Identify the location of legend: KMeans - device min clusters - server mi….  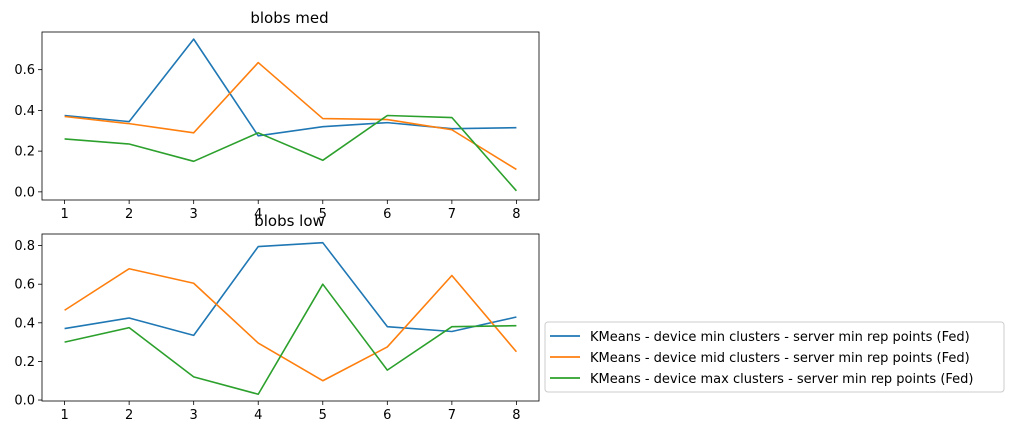
(774, 357).